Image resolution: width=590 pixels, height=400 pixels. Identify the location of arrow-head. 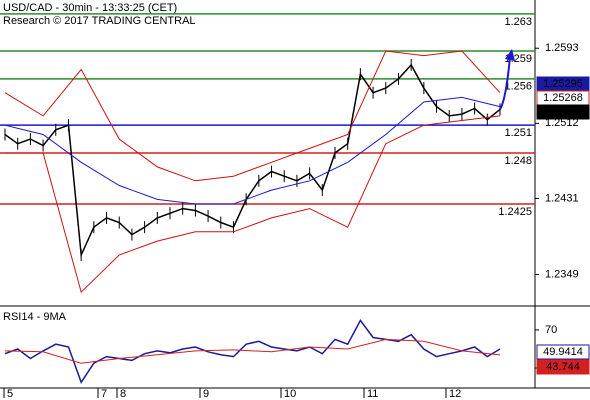
(510, 55).